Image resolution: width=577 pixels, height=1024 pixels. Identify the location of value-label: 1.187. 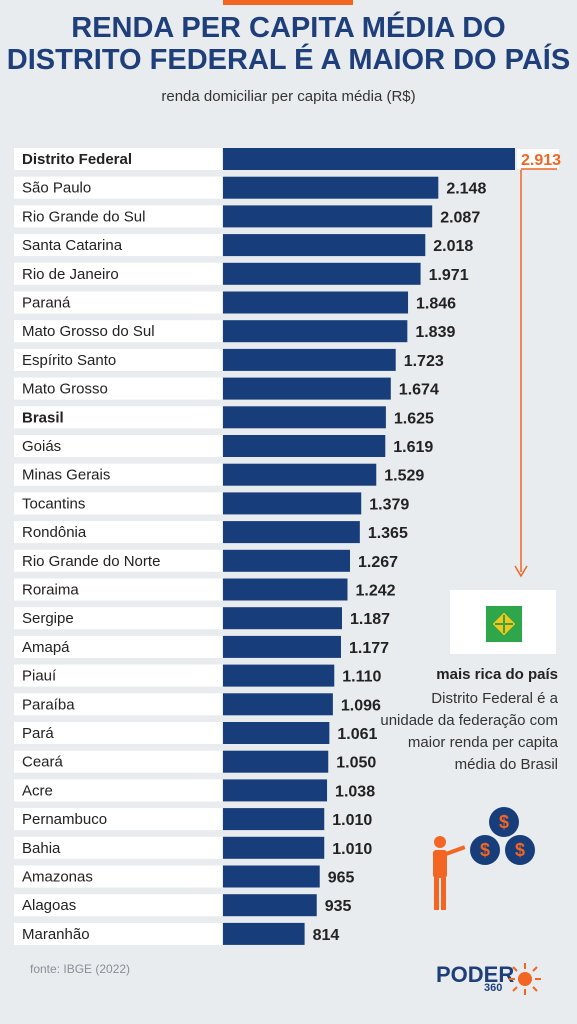
(370, 619).